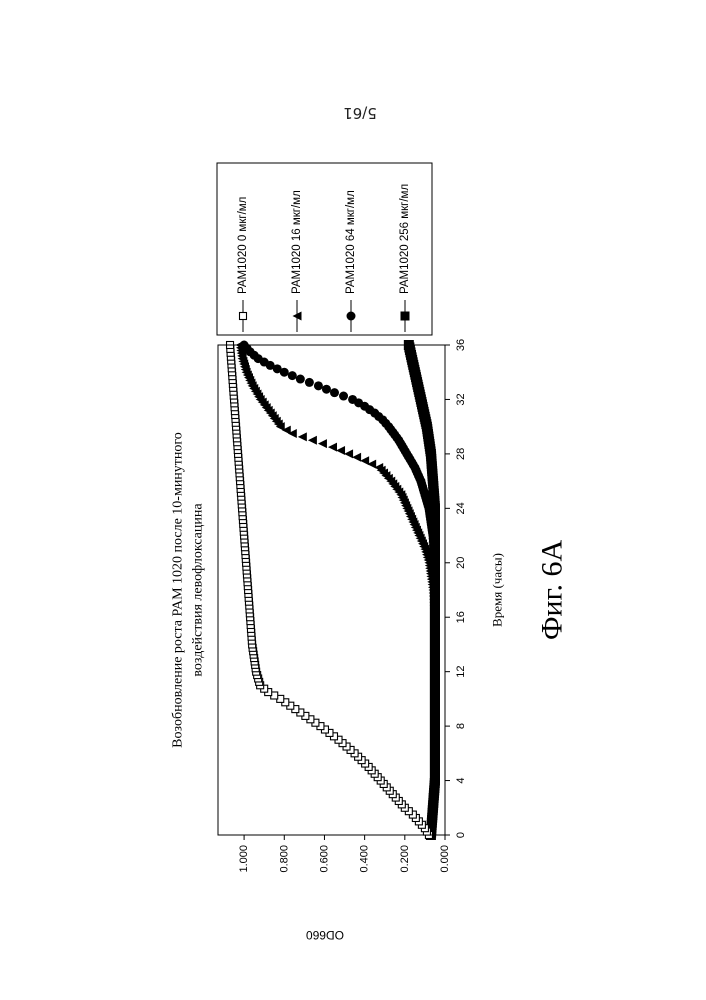  Describe the element at coordinates (461, 617) in the screenshot. I see `x-tick-label: 16` at that location.